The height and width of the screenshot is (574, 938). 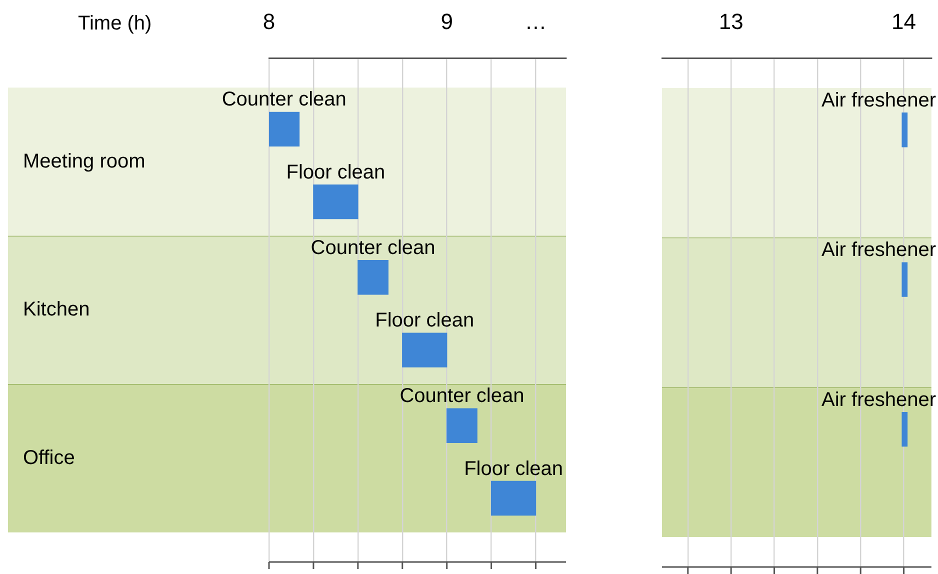 I want to click on y-tick-label: Office, so click(x=49, y=457).